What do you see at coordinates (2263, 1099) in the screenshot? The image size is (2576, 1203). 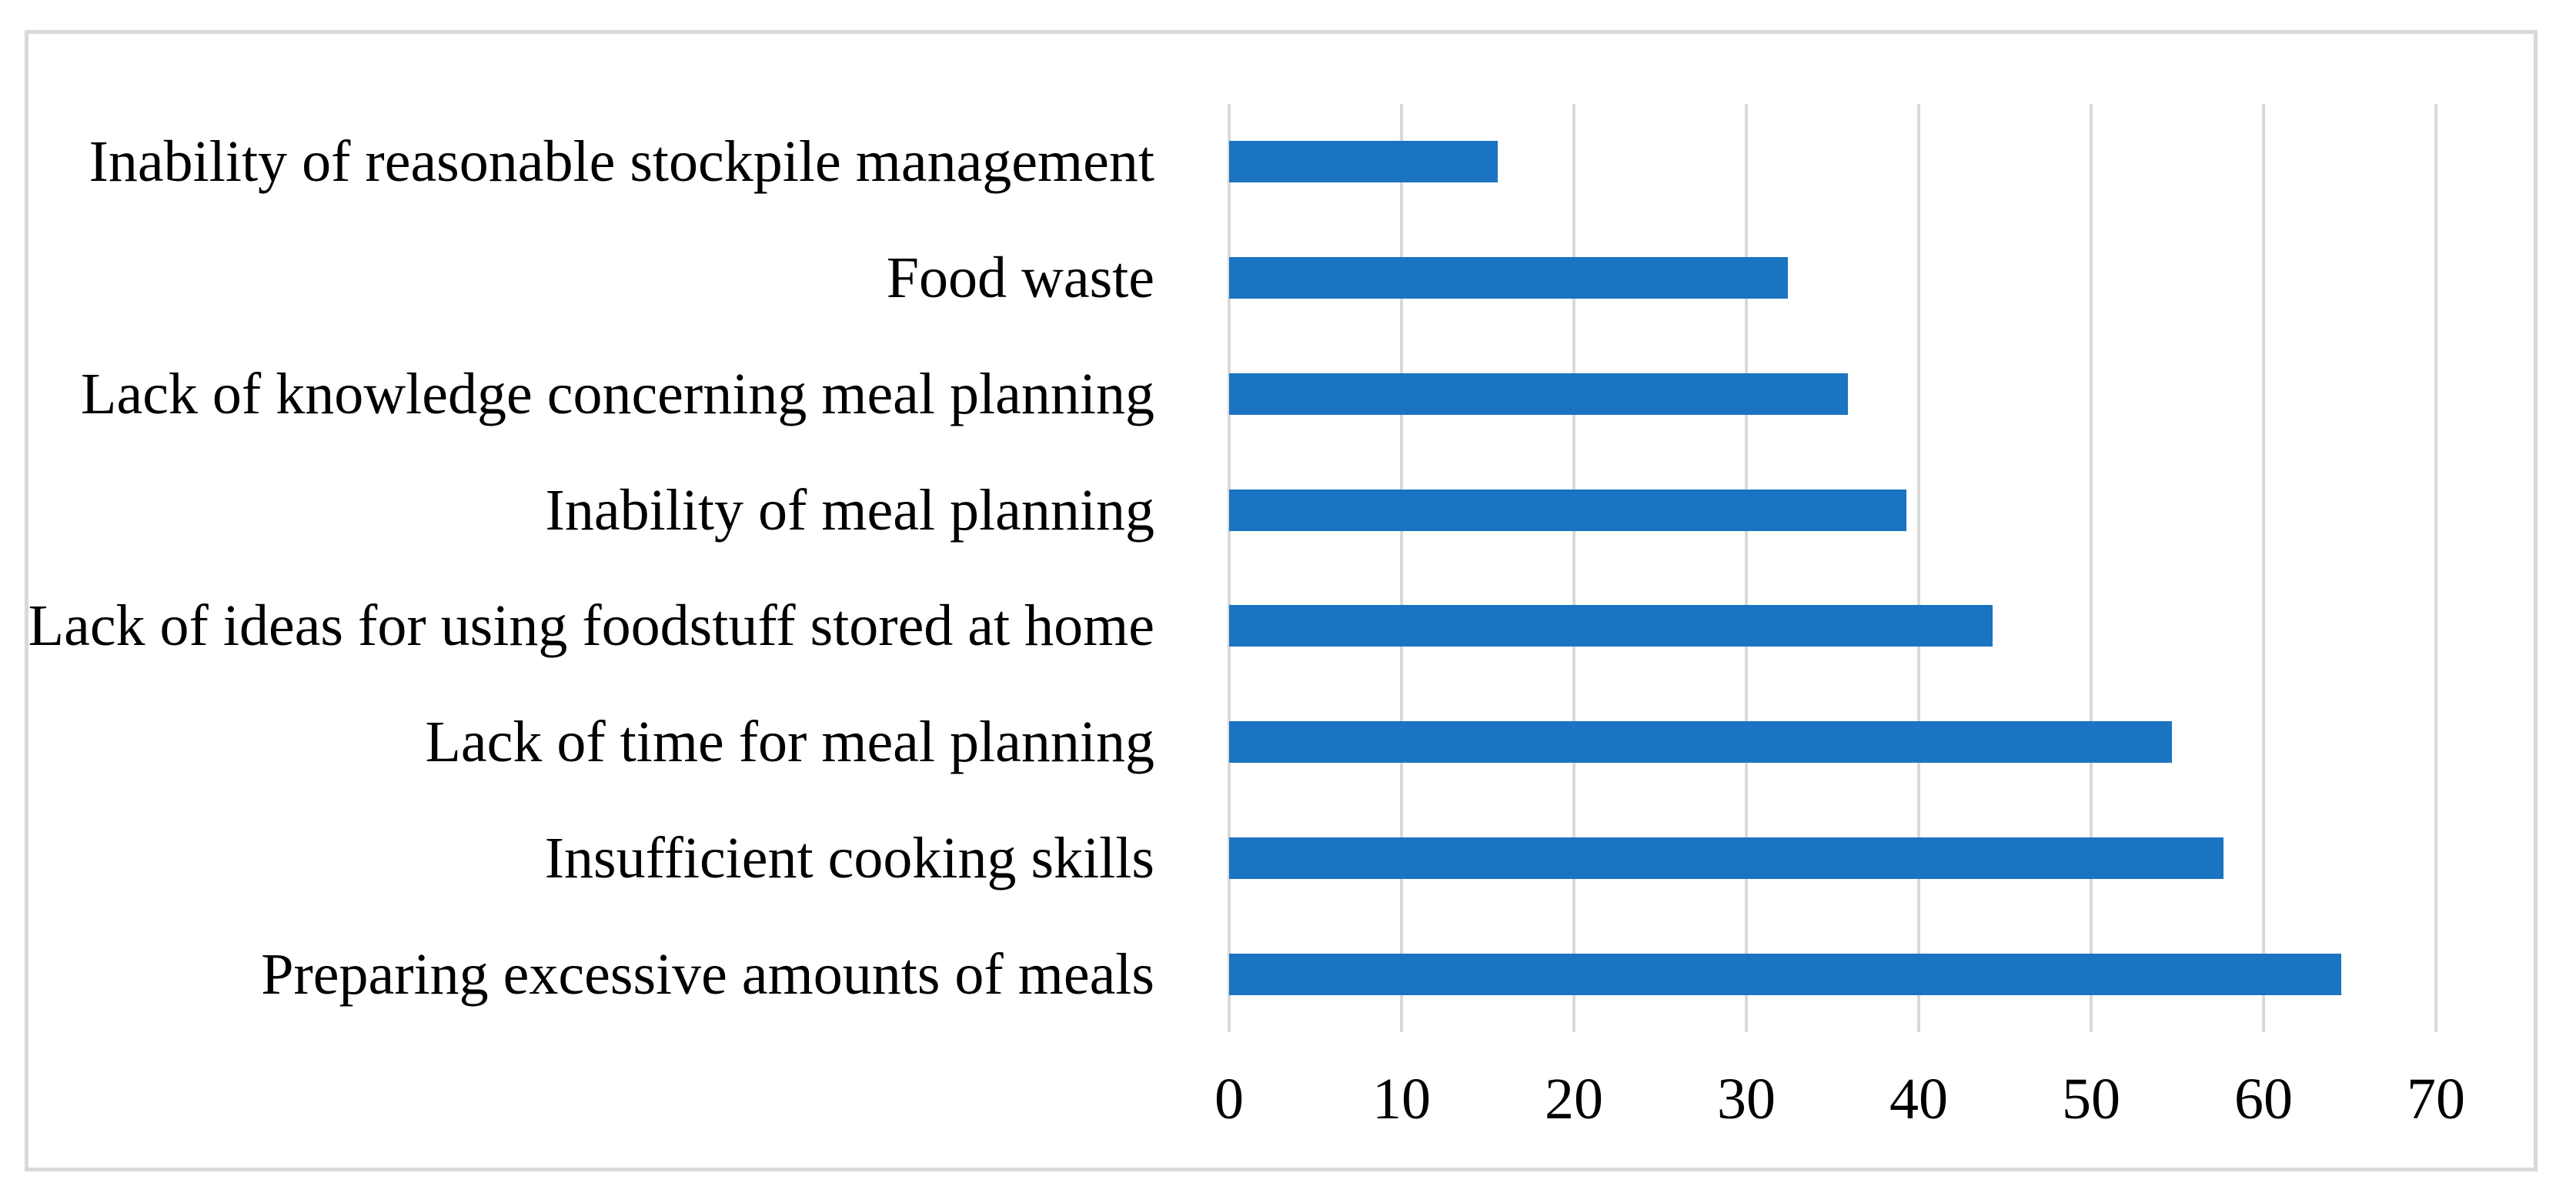 I see `x-tick-label: 60` at bounding box center [2263, 1099].